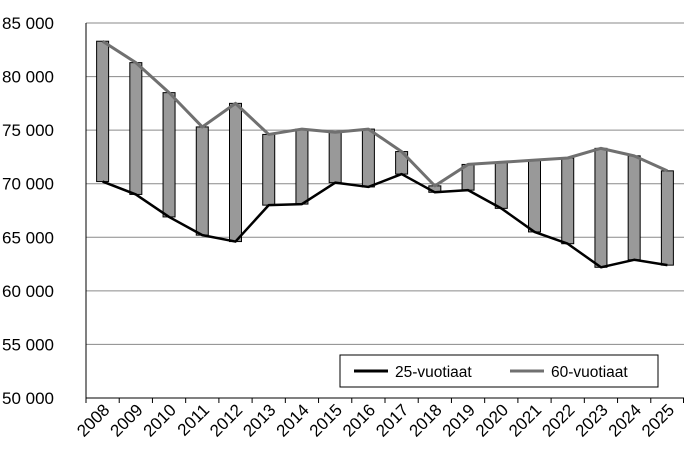  Describe the element at coordinates (193, 419) in the screenshot. I see `x-tick-label: 2011` at that location.